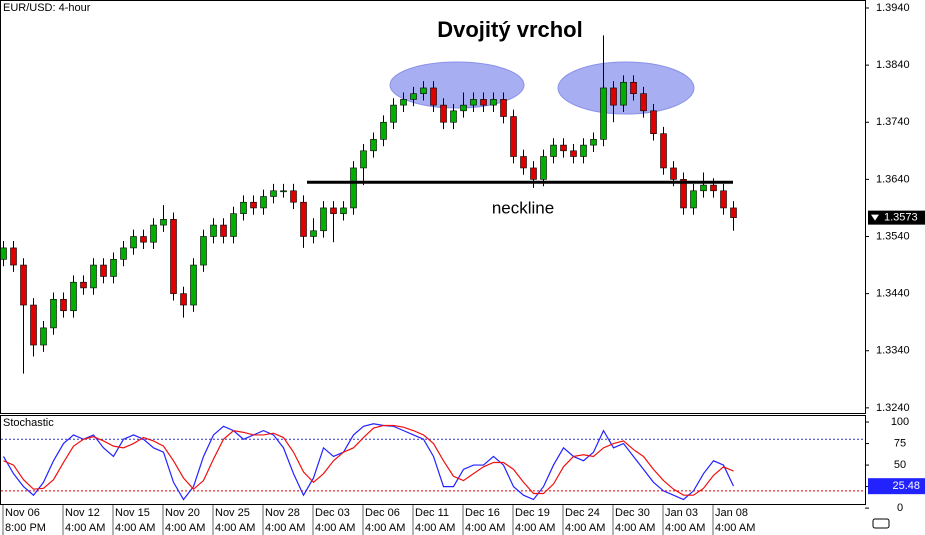 This screenshot has height=535, width=925. What do you see at coordinates (22, 513) in the screenshot?
I see `x-tick-label: Nov 06` at bounding box center [22, 513].